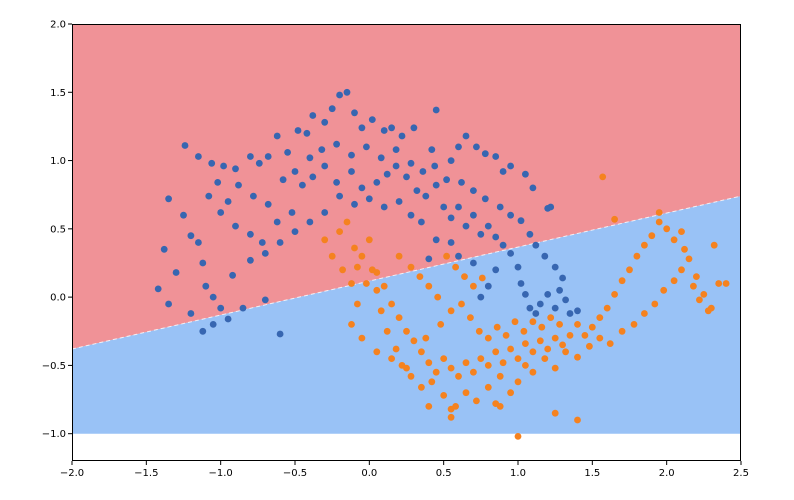  I want to click on x-tick-label: −0.5, so click(295, 473).